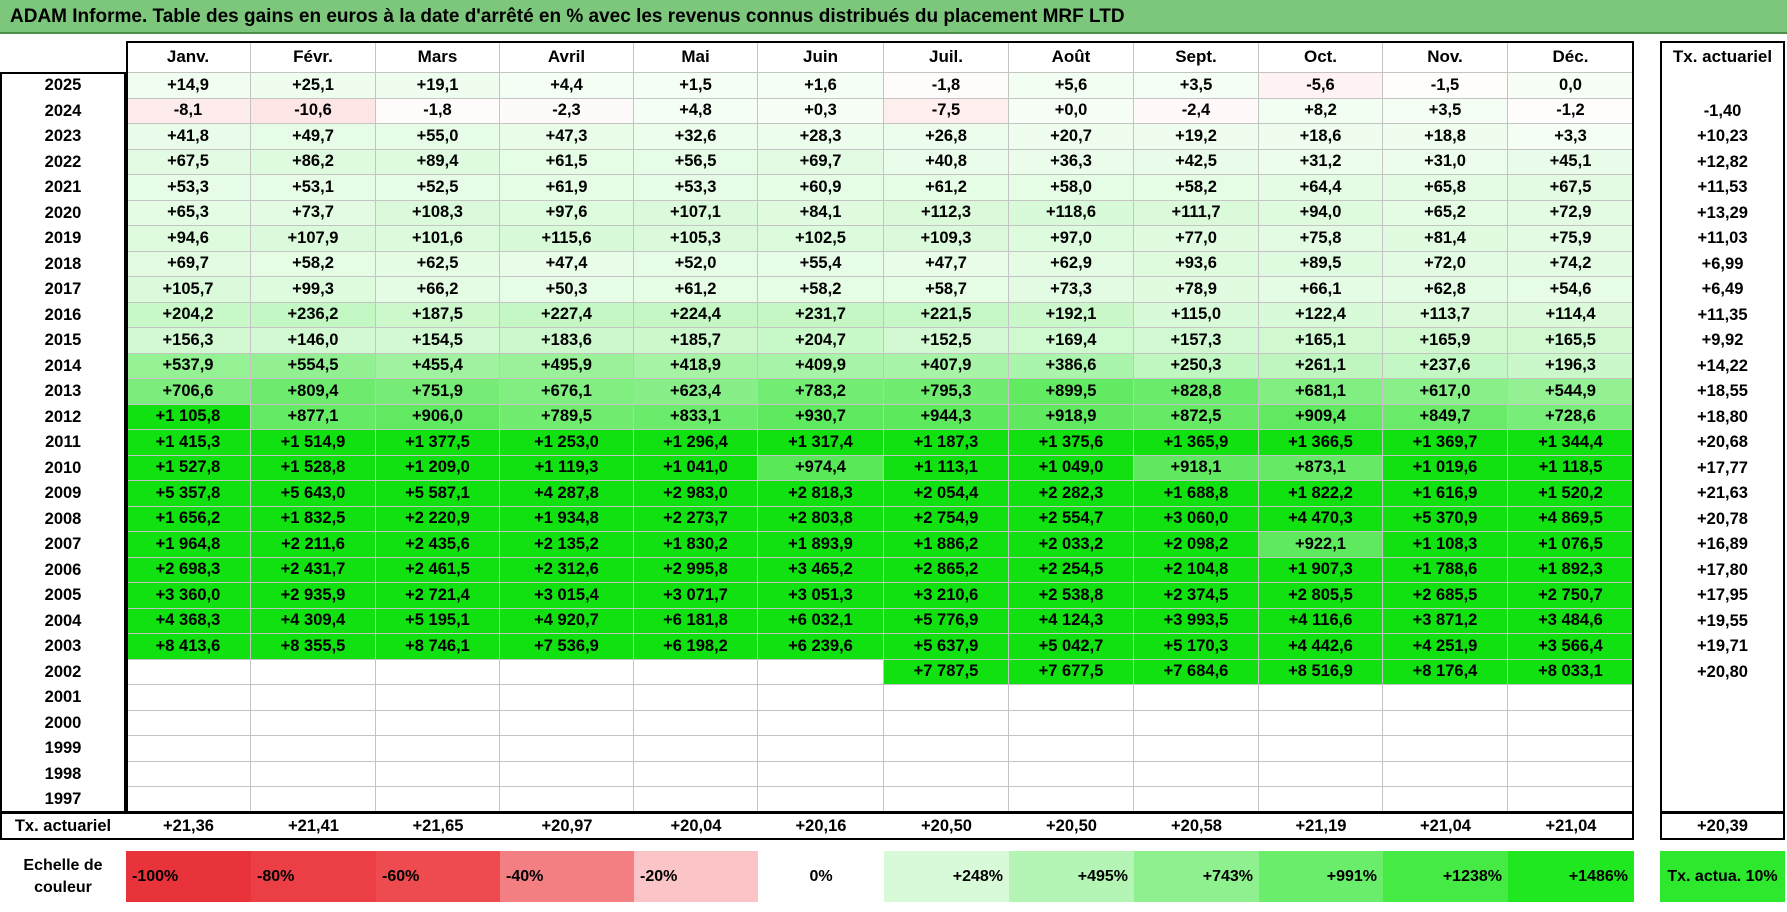 Image resolution: width=1787 pixels, height=912 pixels. What do you see at coordinates (438, 86) in the screenshot?
I see `table-cell: +19,1` at bounding box center [438, 86].